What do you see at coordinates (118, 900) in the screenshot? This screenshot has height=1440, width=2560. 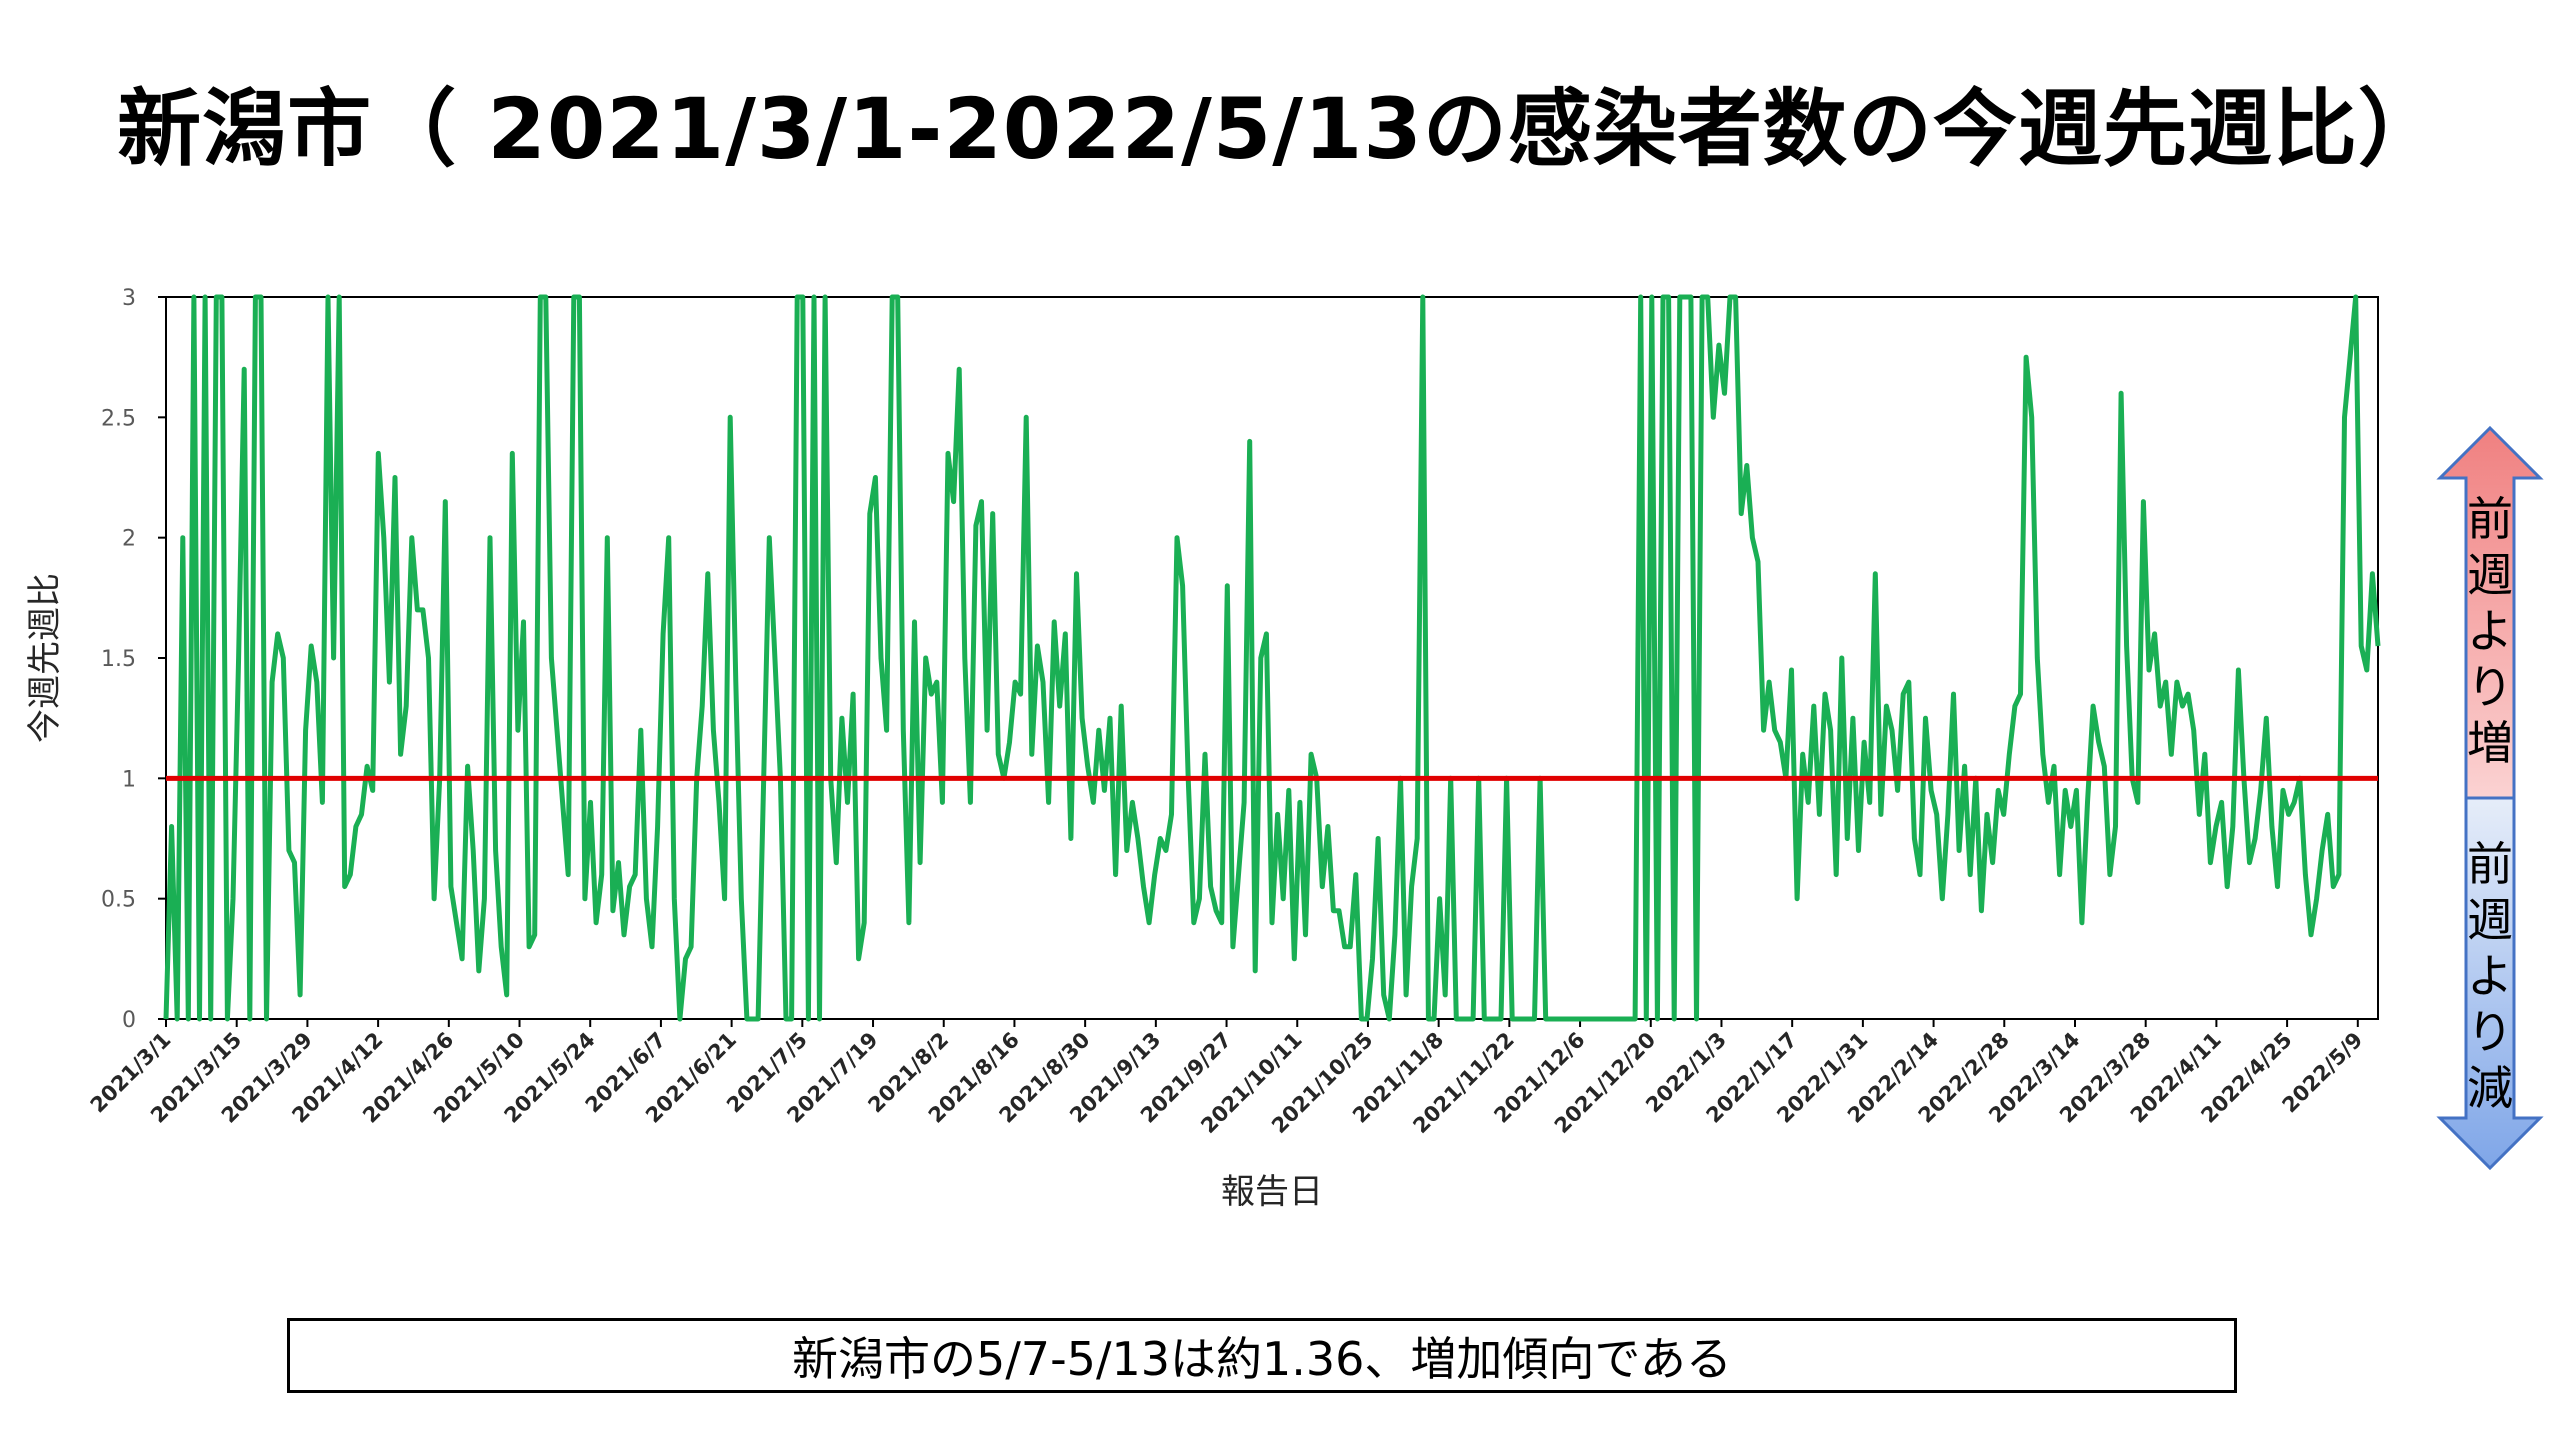 I see `y-tick-label: 0.5` at bounding box center [118, 900].